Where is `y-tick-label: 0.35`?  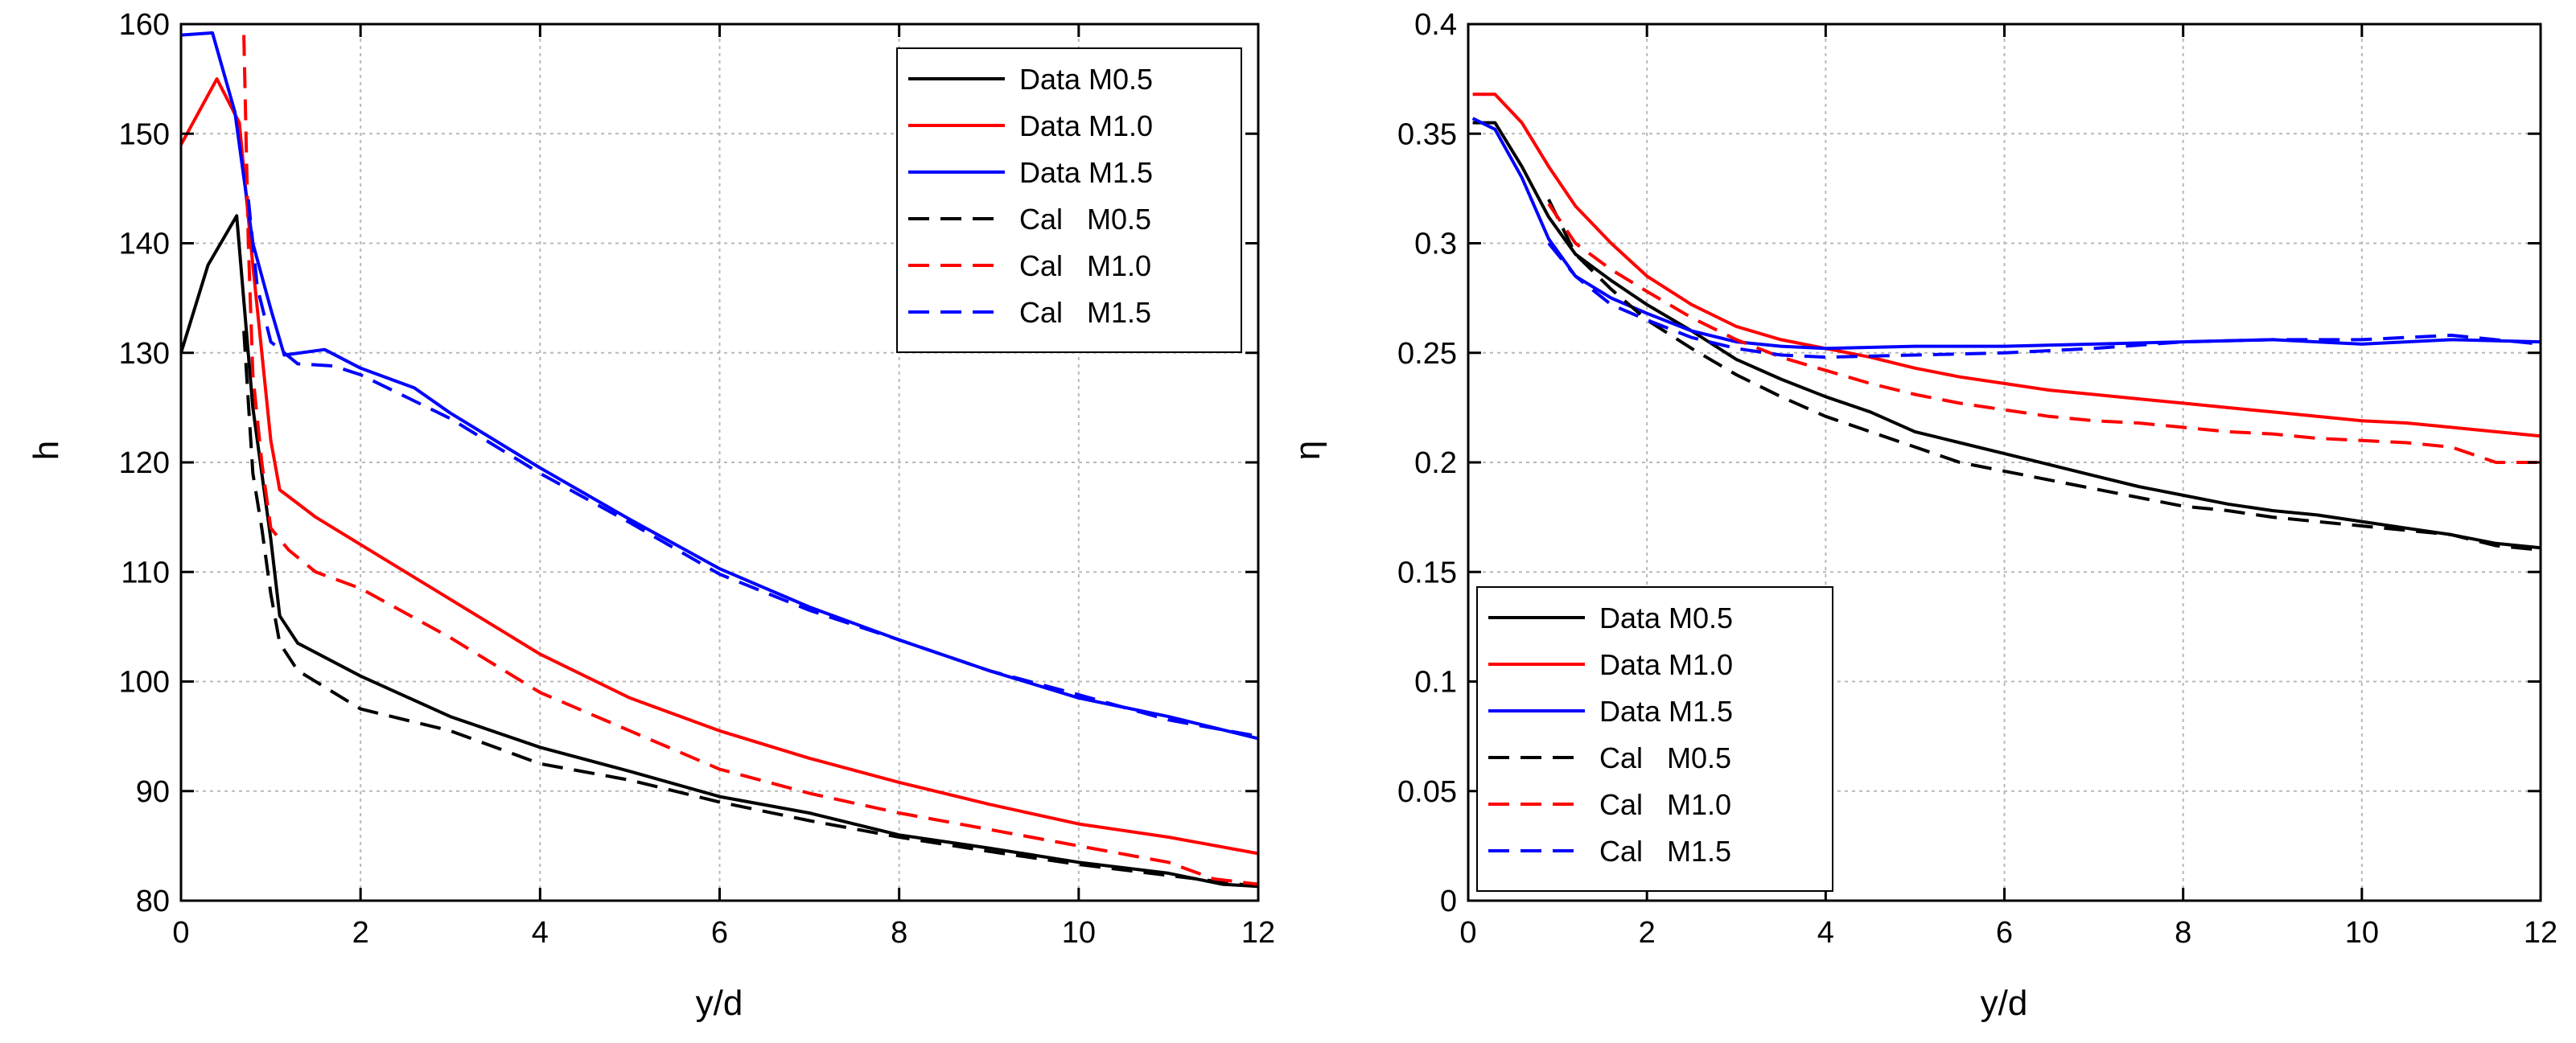 y-tick-label: 0.35 is located at coordinates (1427, 134).